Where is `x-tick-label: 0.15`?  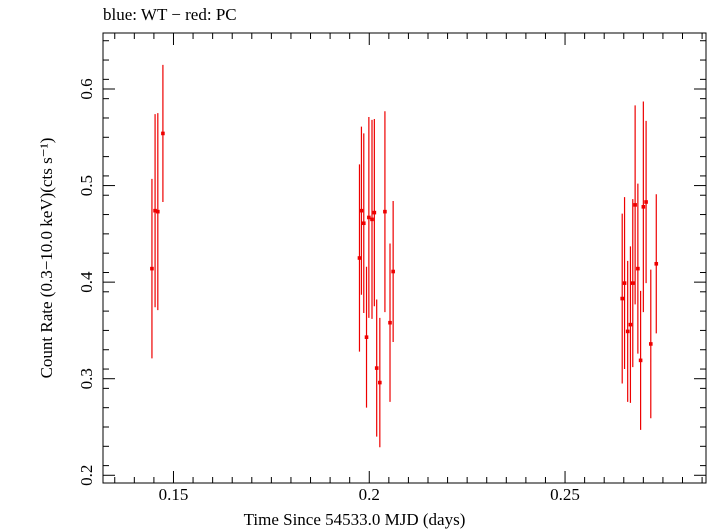 x-tick-label: 0.15 is located at coordinates (174, 494).